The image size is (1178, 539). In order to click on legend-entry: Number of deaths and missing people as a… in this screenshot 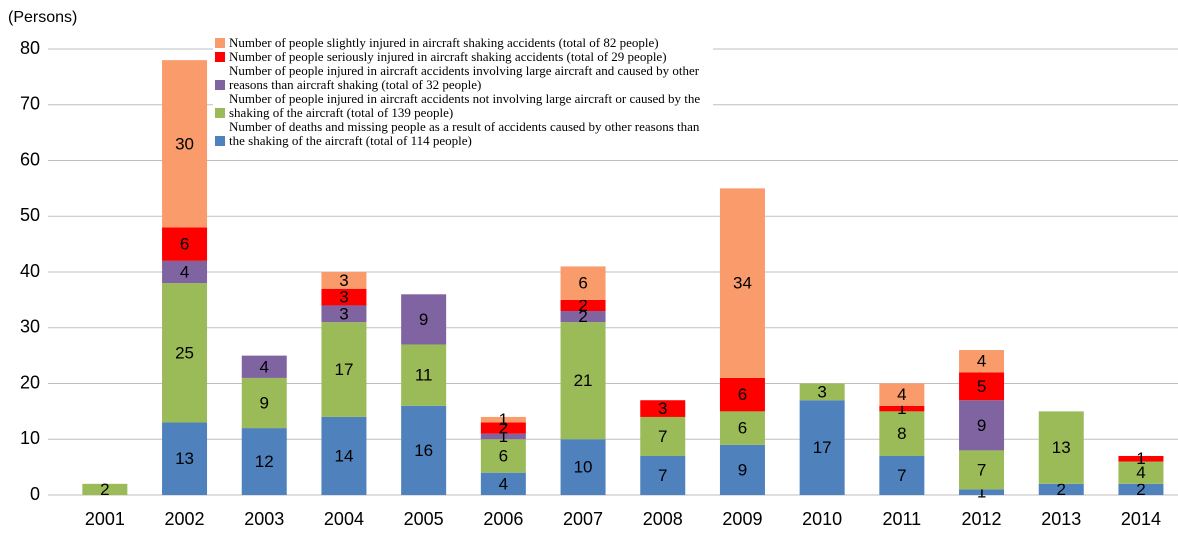, I will do `click(463, 134)`.